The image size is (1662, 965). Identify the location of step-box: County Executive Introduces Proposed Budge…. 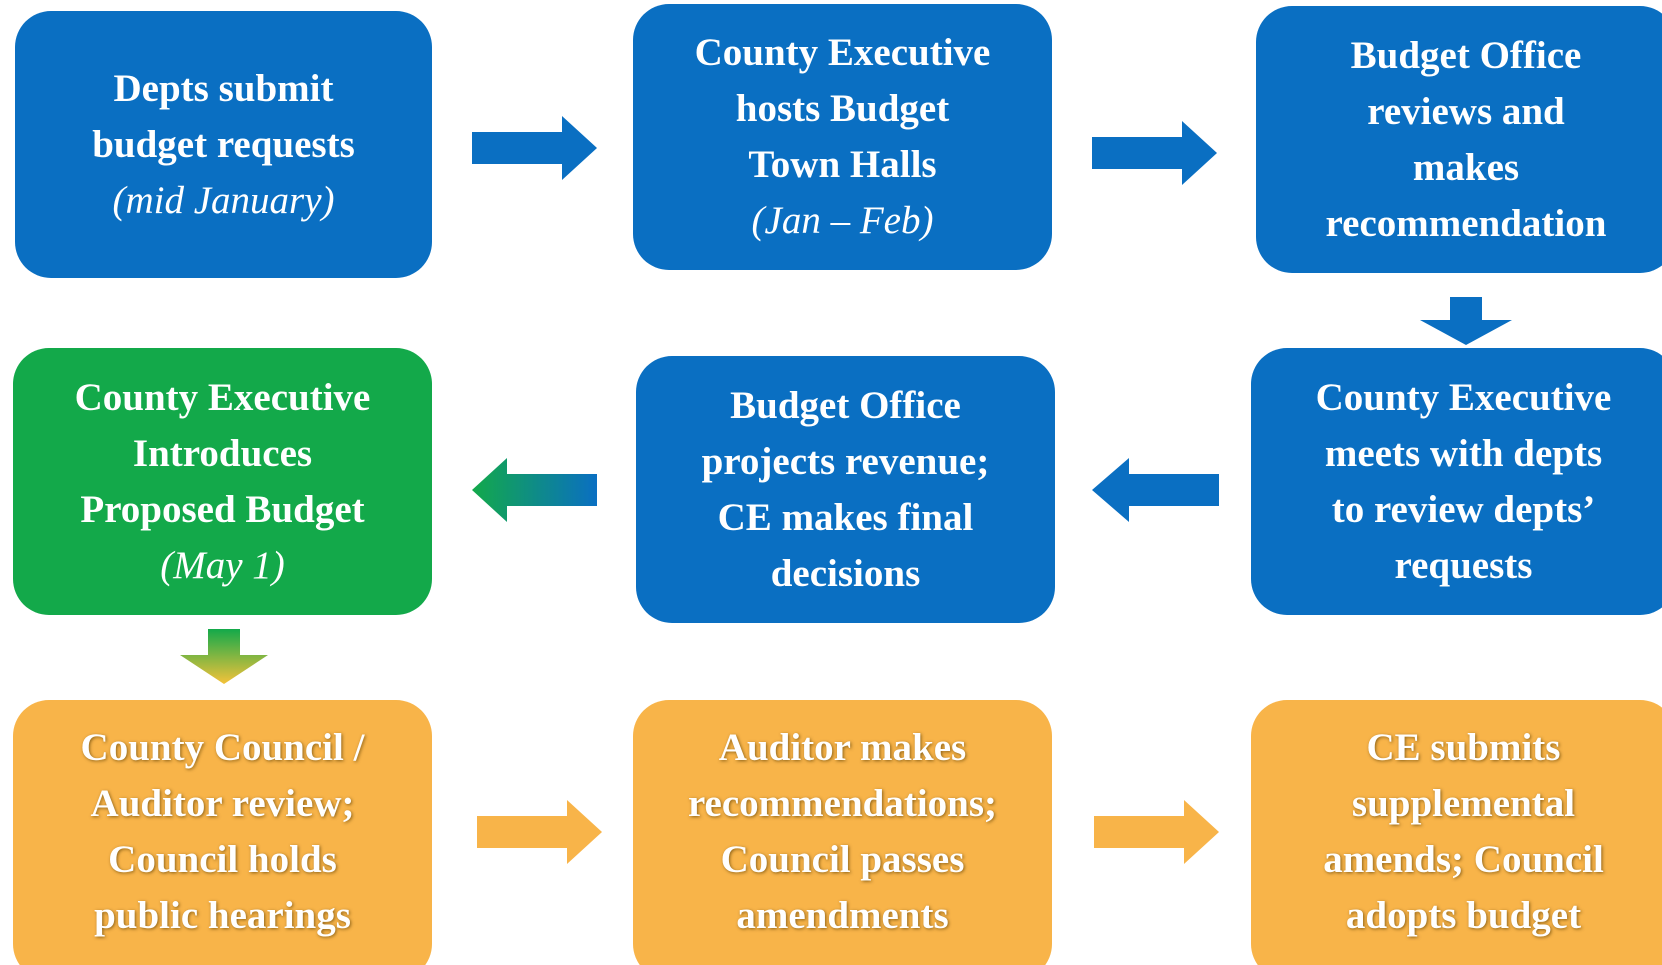
(222, 481).